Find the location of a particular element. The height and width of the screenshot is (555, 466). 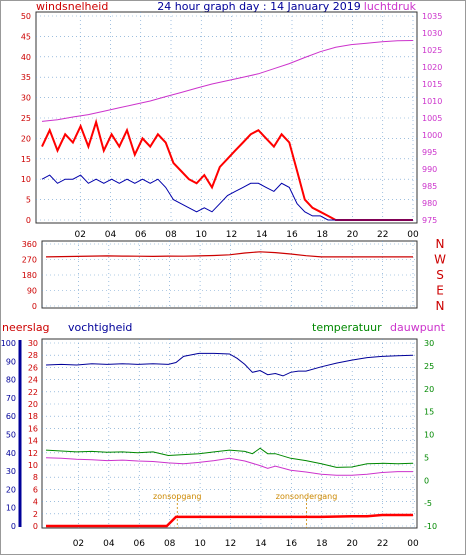

series-line-dewpoint is located at coordinates (229, 466).